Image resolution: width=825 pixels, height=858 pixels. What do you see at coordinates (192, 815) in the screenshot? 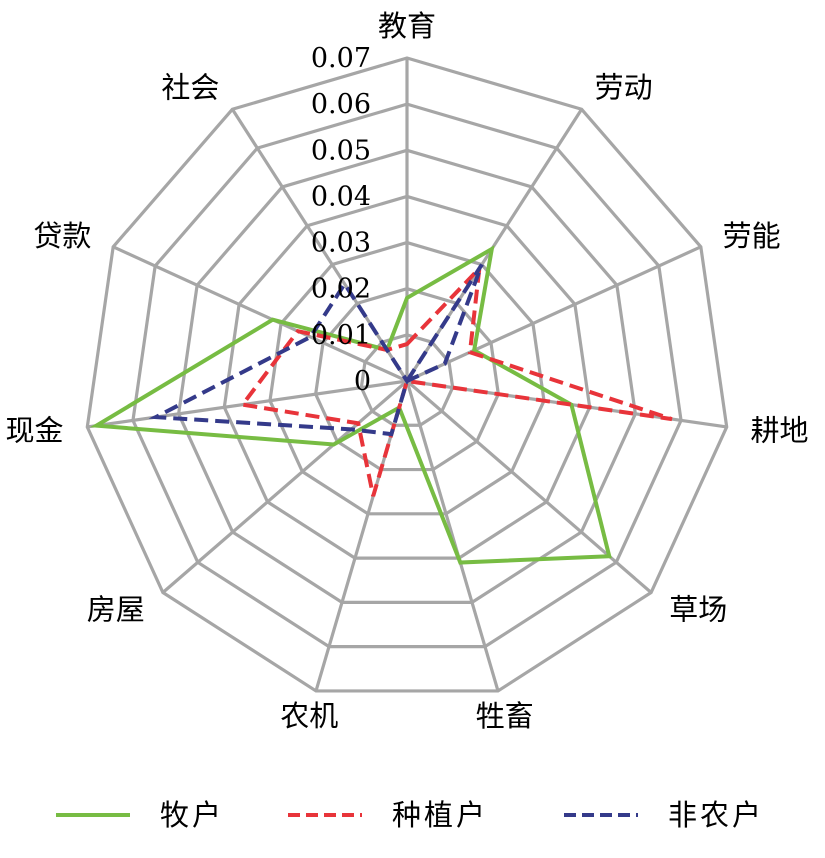
I see `legend-label-0: 牧户` at bounding box center [192, 815].